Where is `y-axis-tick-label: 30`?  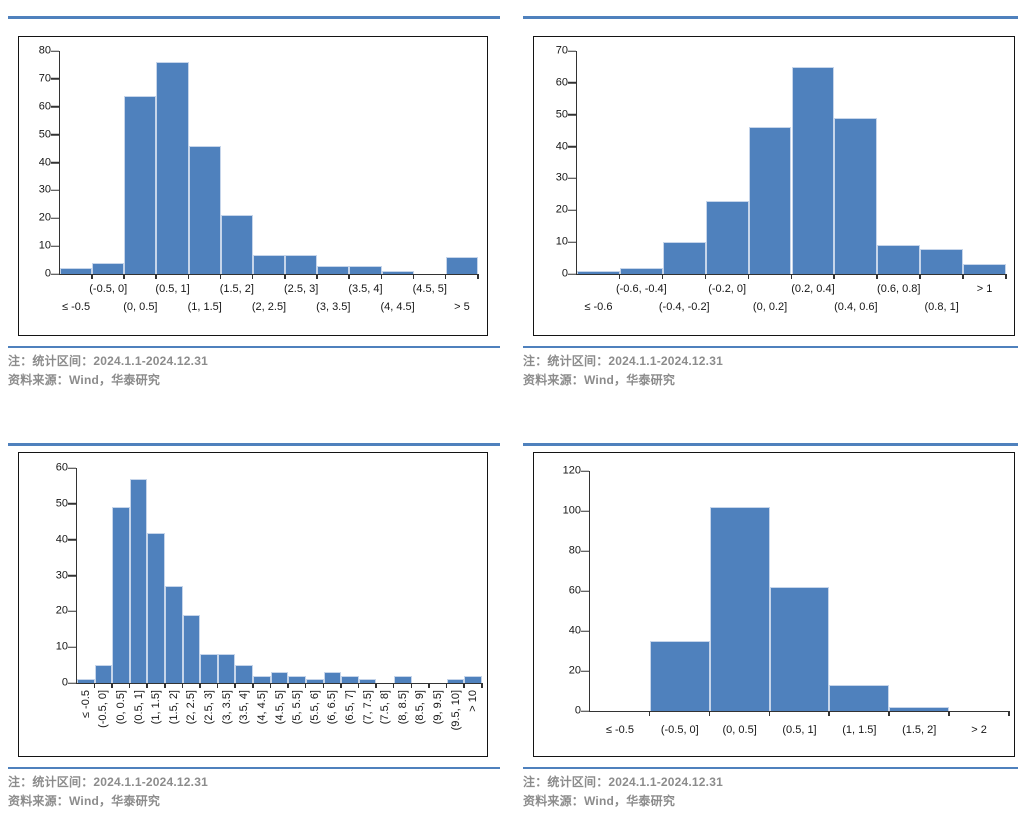 y-axis-tick-label: 30 is located at coordinates (61, 575).